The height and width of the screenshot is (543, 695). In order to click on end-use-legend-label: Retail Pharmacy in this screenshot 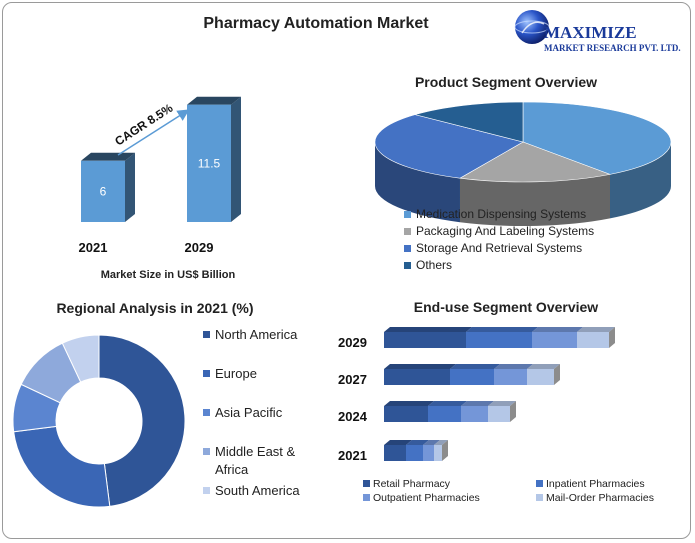, I will do `click(412, 484)`.